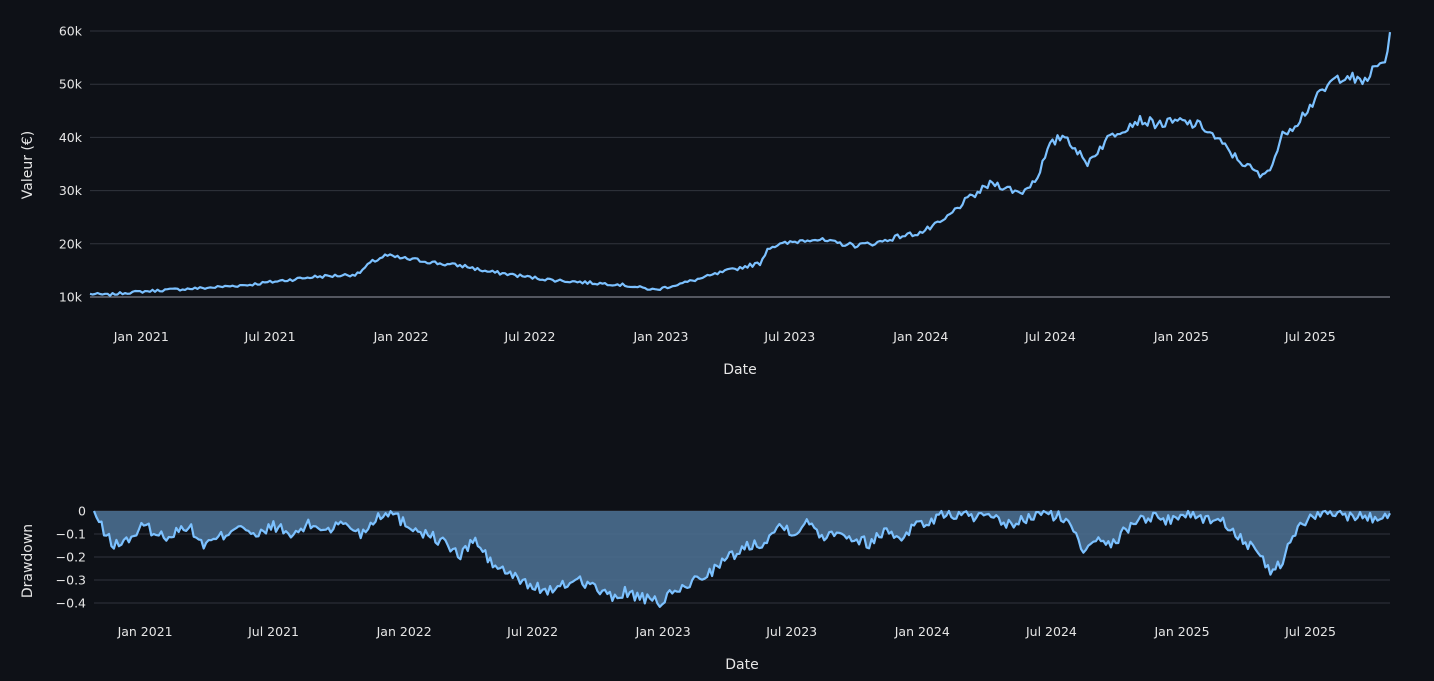  Describe the element at coordinates (1182, 631) in the screenshot. I see `bottom-chart-x-tick-label-8: Jan 2025` at that location.